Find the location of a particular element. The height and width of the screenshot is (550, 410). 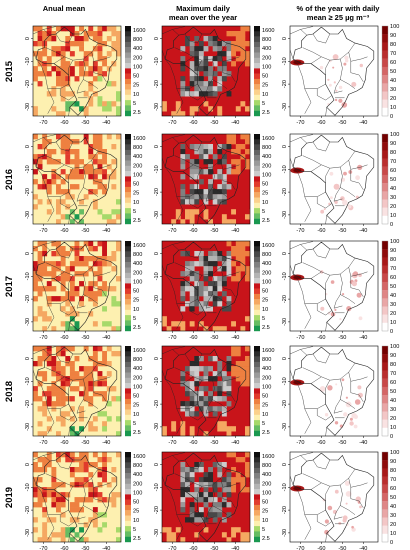

annual-map-2015: -70 -60 -50 -40 0 -10 -20 -30 is located at coordinates (73, 75).